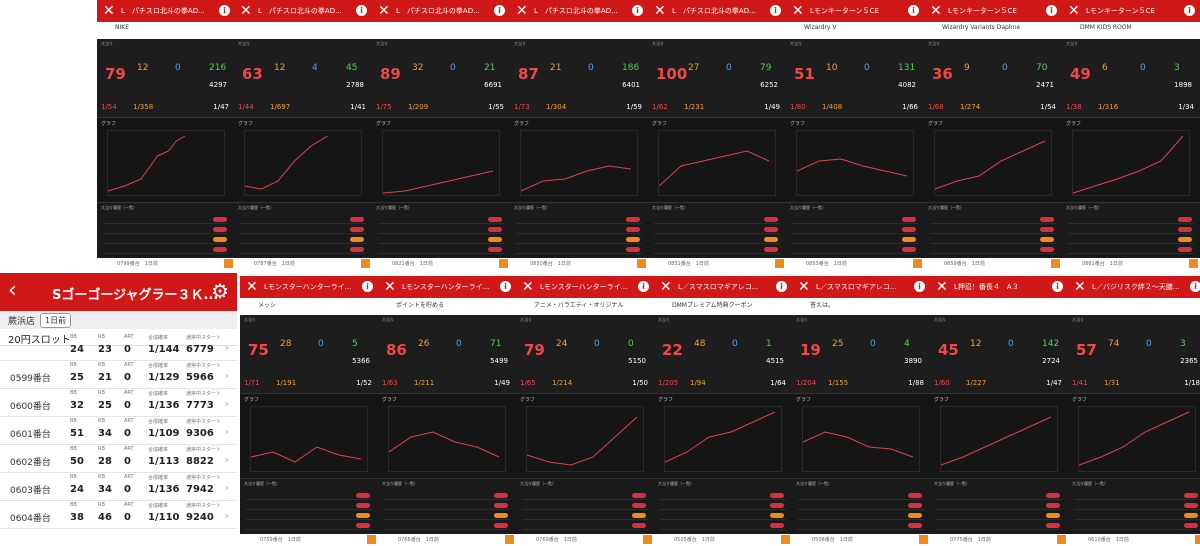 This screenshot has width=1200, height=546. Describe the element at coordinates (118, 431) in the screenshot. I see `machine-row: 0601番台 BB 51 RB 34 ART 0 合成確率 1/109 通常中スタート 9306 ›` at that location.